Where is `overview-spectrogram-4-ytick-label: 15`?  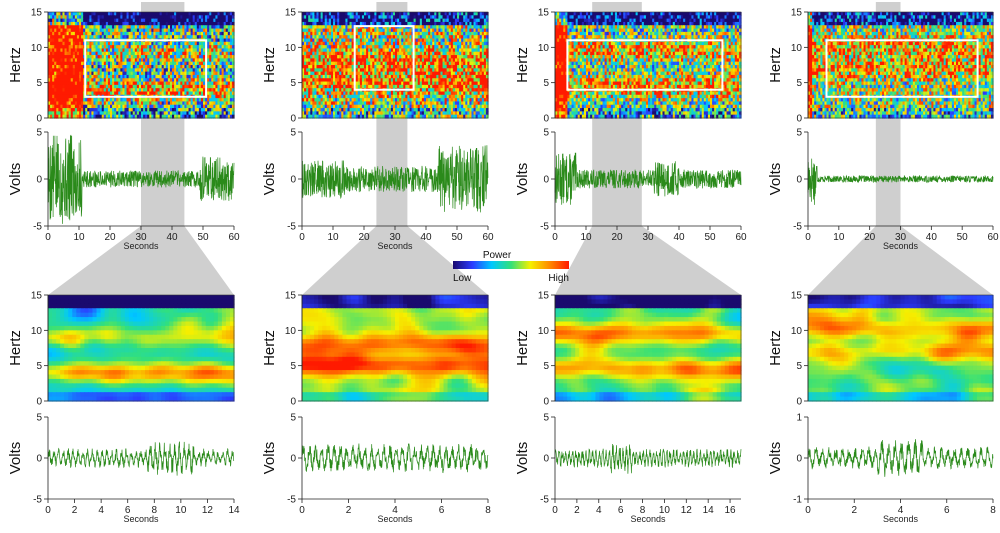 overview-spectrogram-4-ytick-label: 15 is located at coordinates (797, 13).